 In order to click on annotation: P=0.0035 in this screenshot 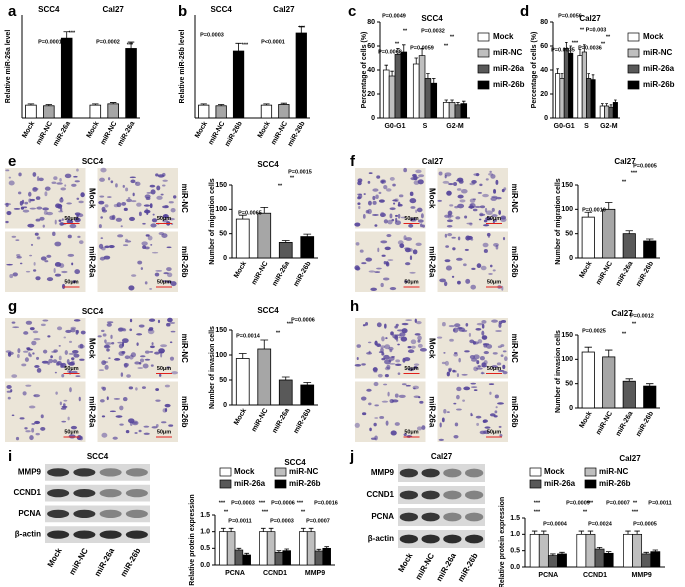, I will do `click(563, 50)`.